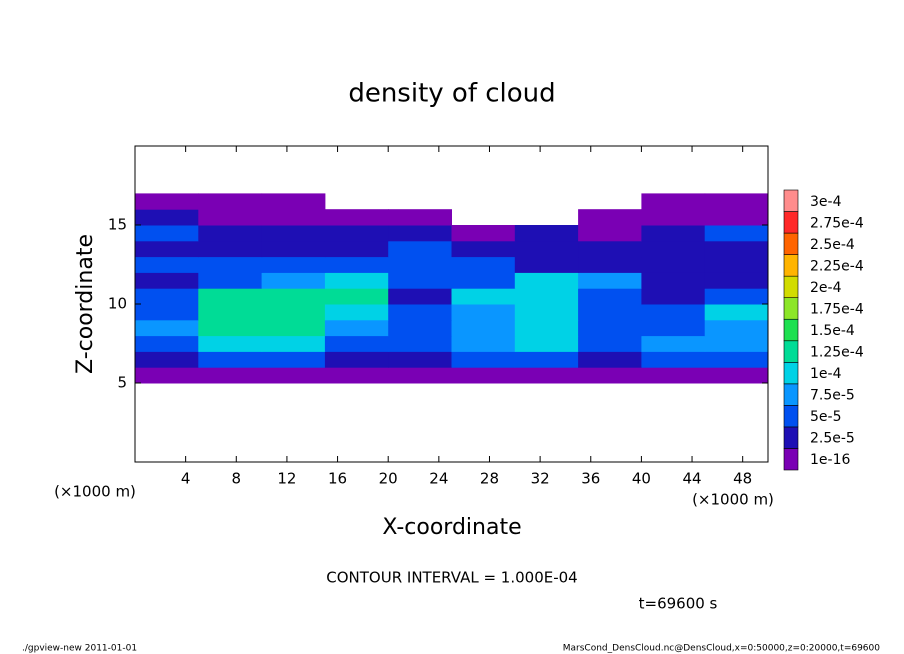 This screenshot has height=654, width=904. What do you see at coordinates (837, 309) in the screenshot?
I see `colorbar-label: 1.75e-4` at bounding box center [837, 309].